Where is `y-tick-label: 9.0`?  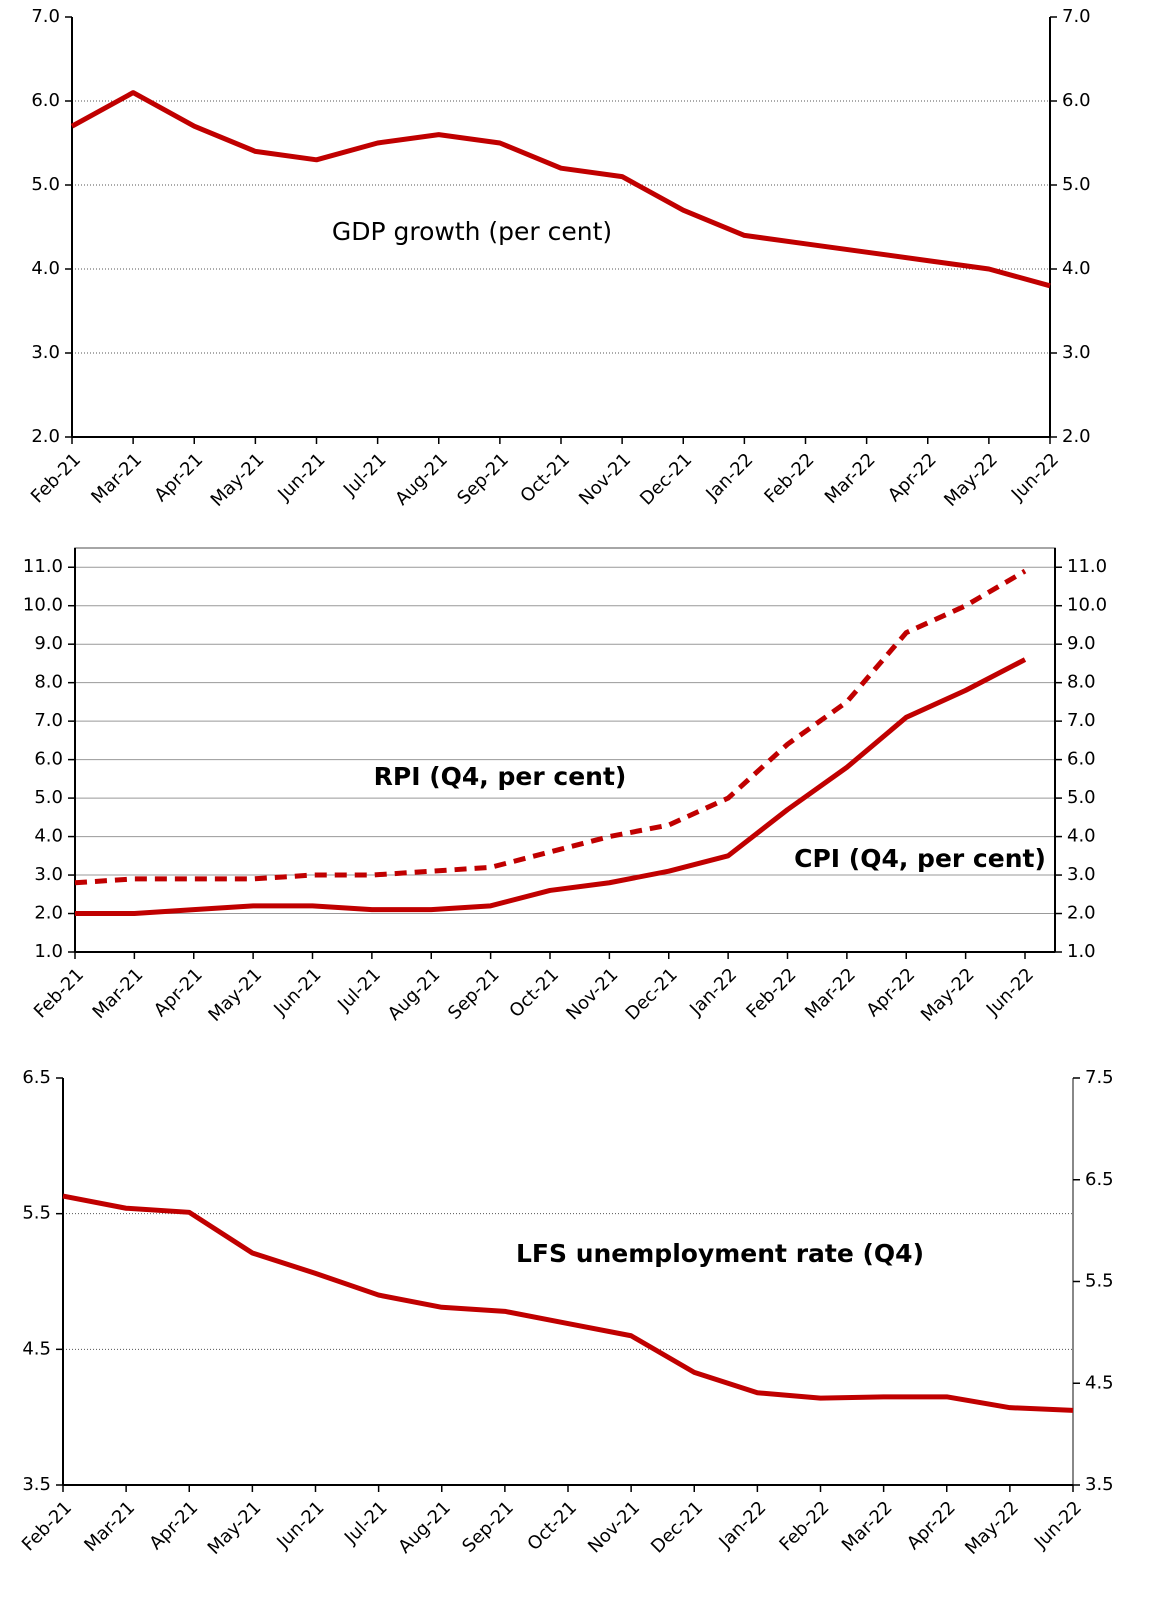
y-tick-label: 9.0 is located at coordinates (48, 643).